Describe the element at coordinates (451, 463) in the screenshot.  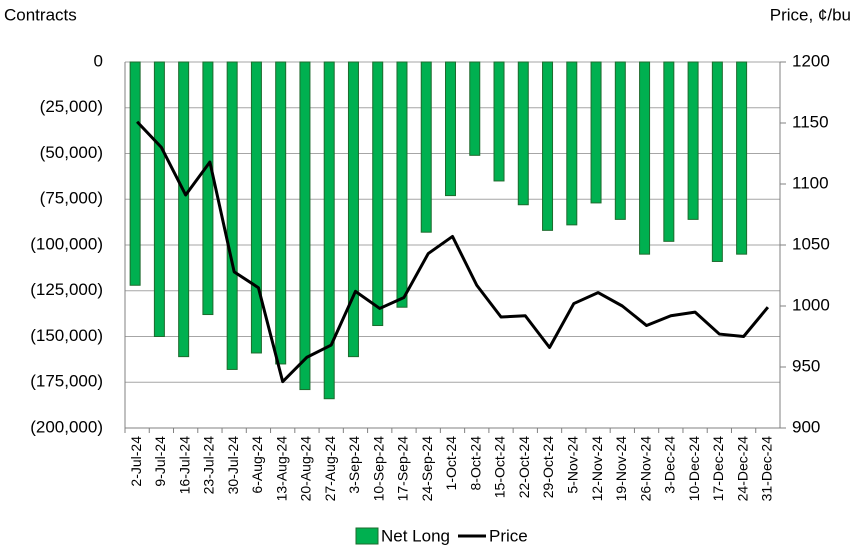
I see `x-tick-label: 1-Oct-24` at that location.